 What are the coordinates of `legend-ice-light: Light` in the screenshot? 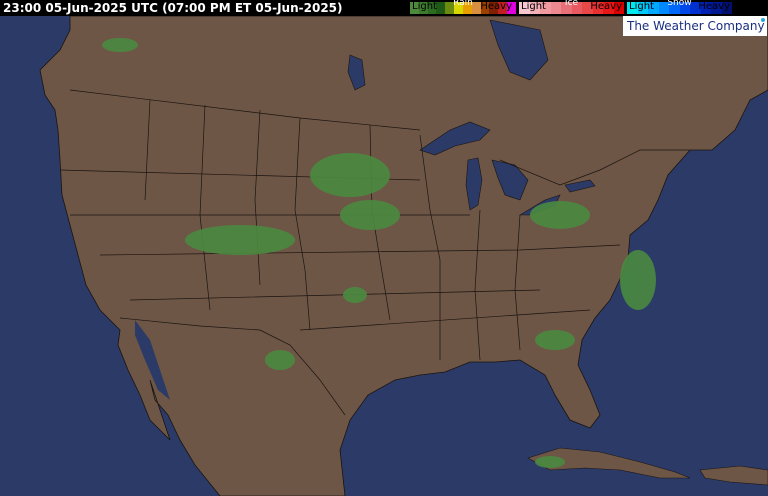 It's located at (533, 6).